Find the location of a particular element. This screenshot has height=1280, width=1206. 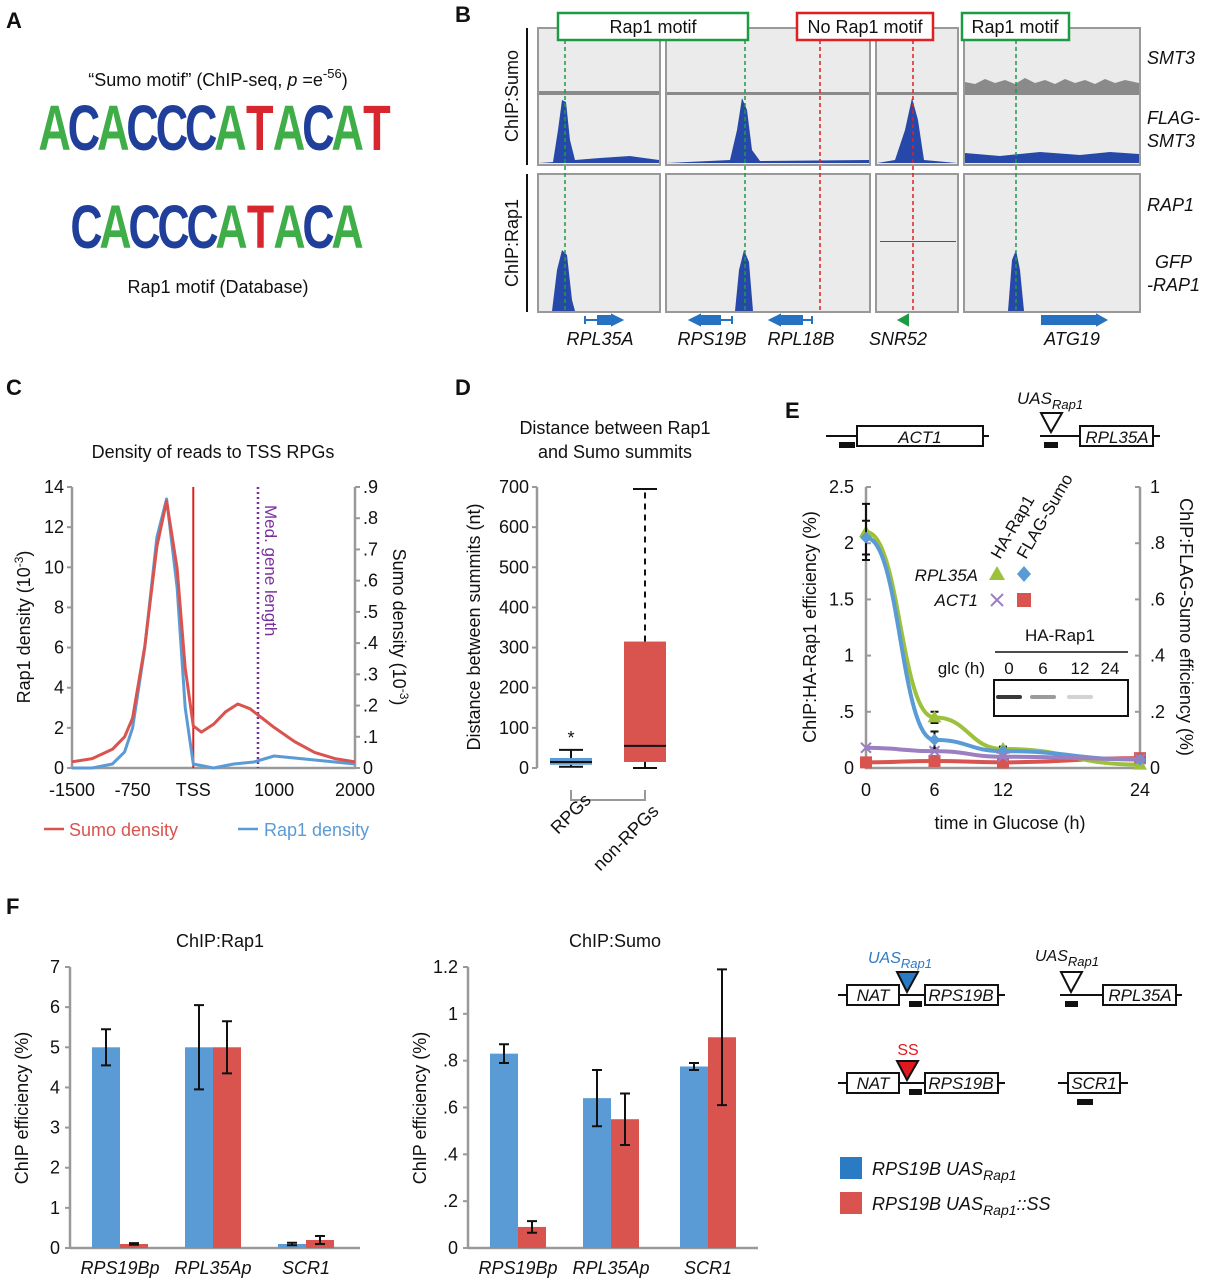

svg-text: RPL35A is located at coordinates (599, 339).